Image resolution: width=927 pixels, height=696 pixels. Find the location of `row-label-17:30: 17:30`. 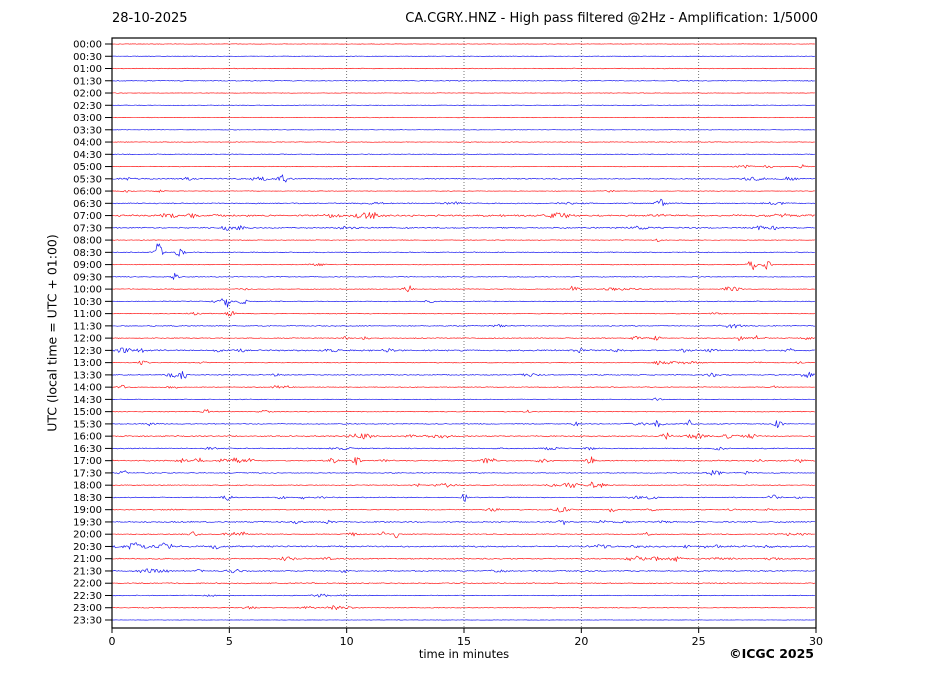

row-label-17:30: 17:30 is located at coordinates (87, 473).